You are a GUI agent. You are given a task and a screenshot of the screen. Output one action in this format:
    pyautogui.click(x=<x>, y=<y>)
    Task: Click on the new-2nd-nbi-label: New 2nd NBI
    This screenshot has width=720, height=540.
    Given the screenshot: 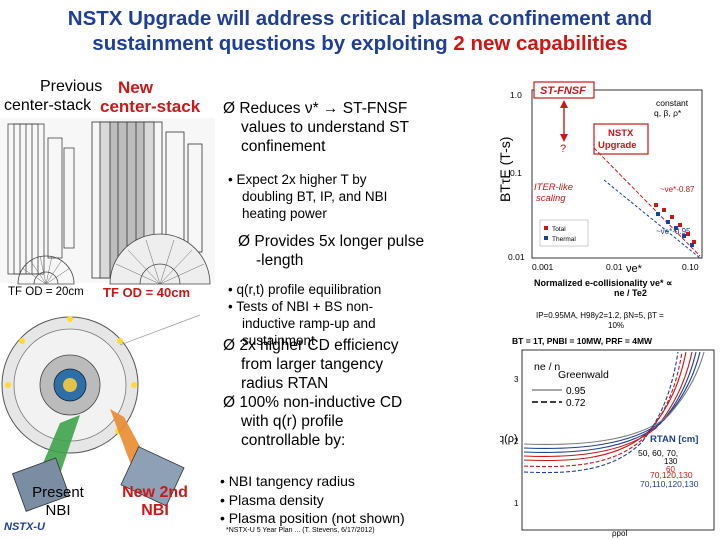 What is the action you would take?
    pyautogui.click(x=155, y=502)
    